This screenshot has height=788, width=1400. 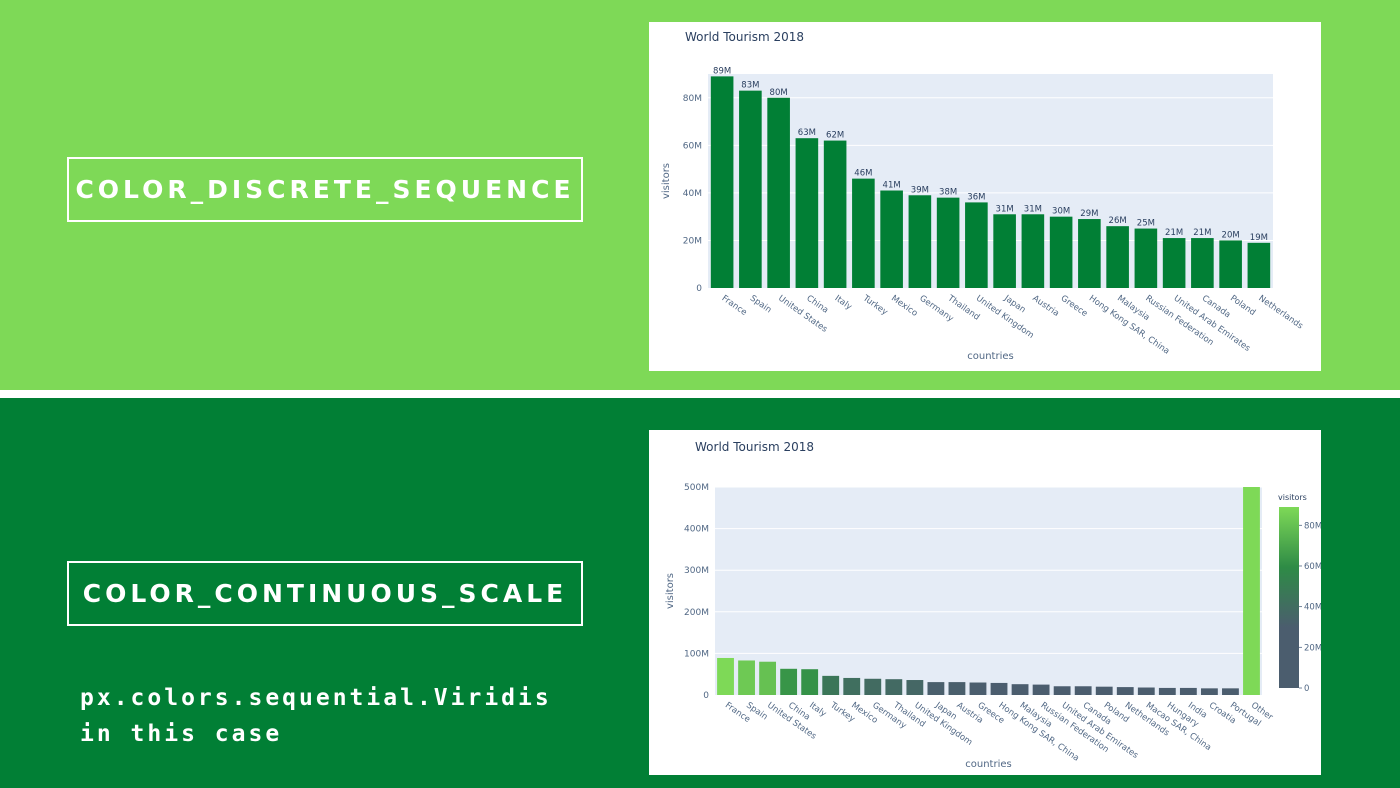 What do you see at coordinates (863, 174) in the screenshot?
I see `data-label-turkey: 46M` at bounding box center [863, 174].